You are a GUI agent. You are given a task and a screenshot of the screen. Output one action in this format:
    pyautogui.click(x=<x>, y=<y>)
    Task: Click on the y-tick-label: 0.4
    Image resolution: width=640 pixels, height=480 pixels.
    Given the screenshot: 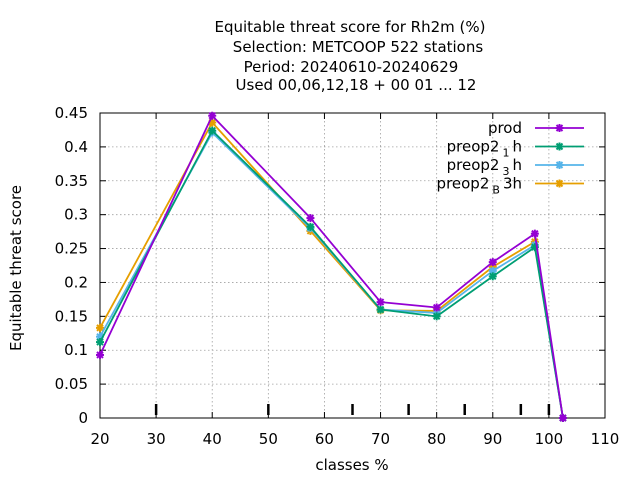 What is the action you would take?
    pyautogui.click(x=76, y=147)
    